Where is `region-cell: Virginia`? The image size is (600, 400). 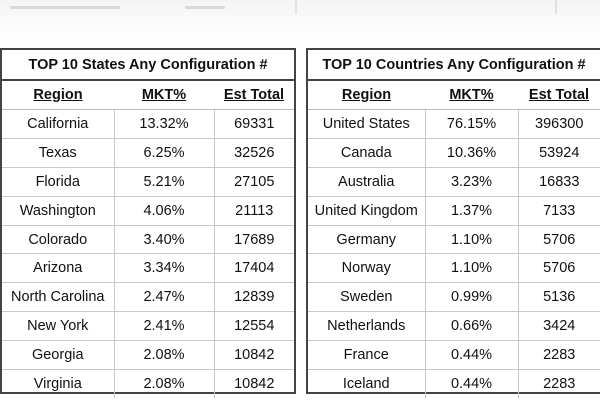
region-cell: Virginia is located at coordinates (58, 383).